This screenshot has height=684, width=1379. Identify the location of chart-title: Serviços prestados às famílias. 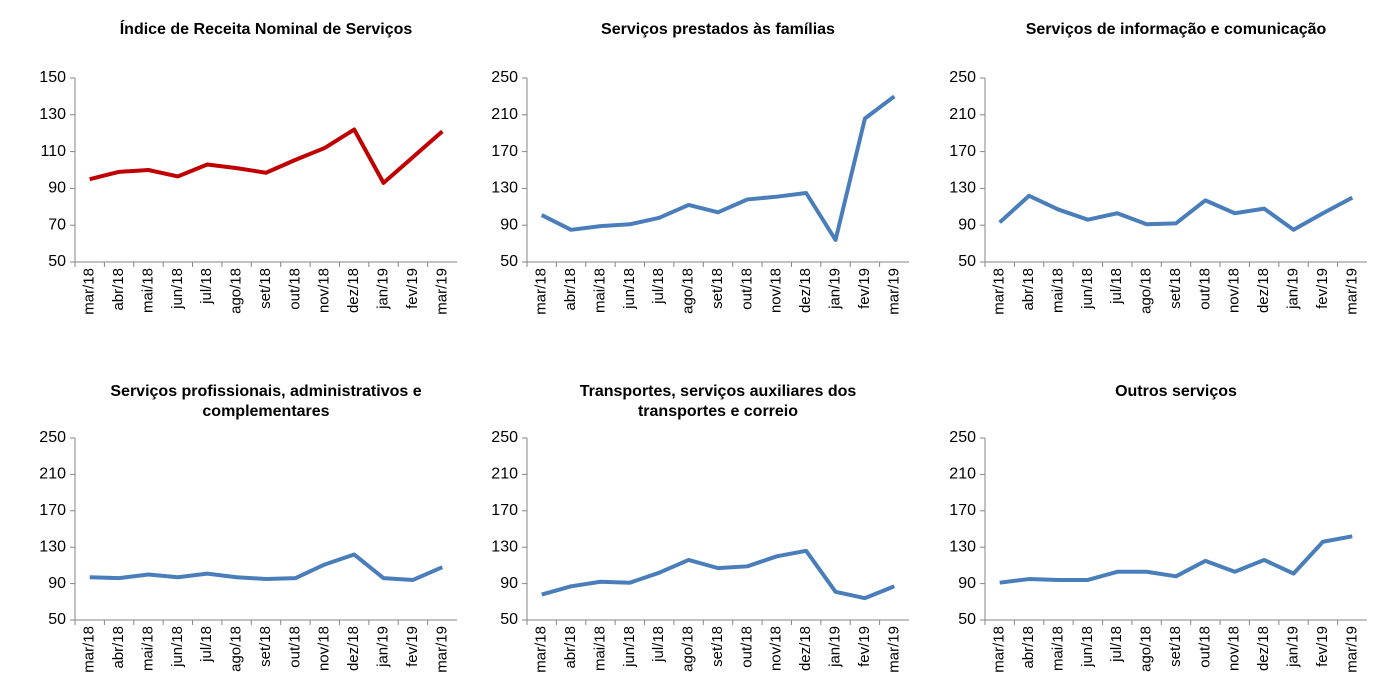
(718, 29).